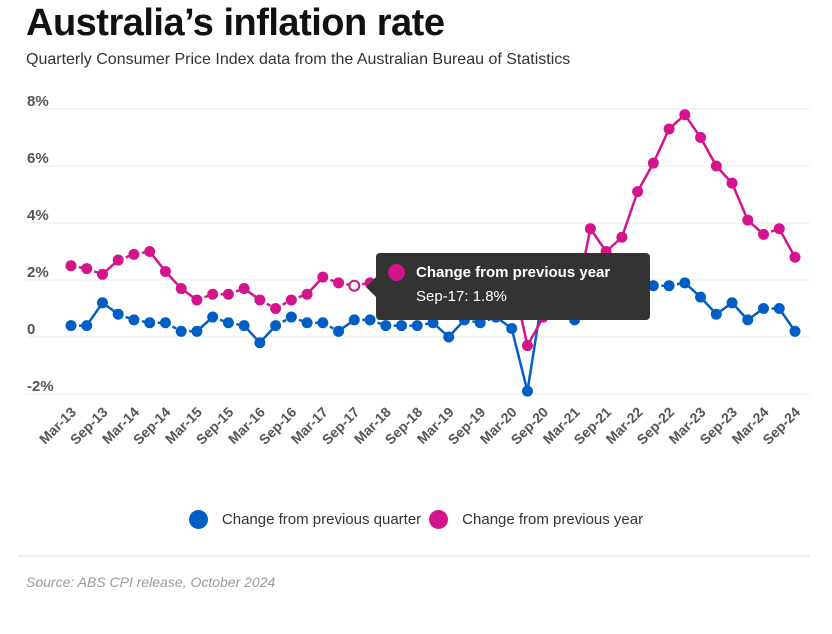  I want to click on y-tick-label: -2%, so click(40, 386).